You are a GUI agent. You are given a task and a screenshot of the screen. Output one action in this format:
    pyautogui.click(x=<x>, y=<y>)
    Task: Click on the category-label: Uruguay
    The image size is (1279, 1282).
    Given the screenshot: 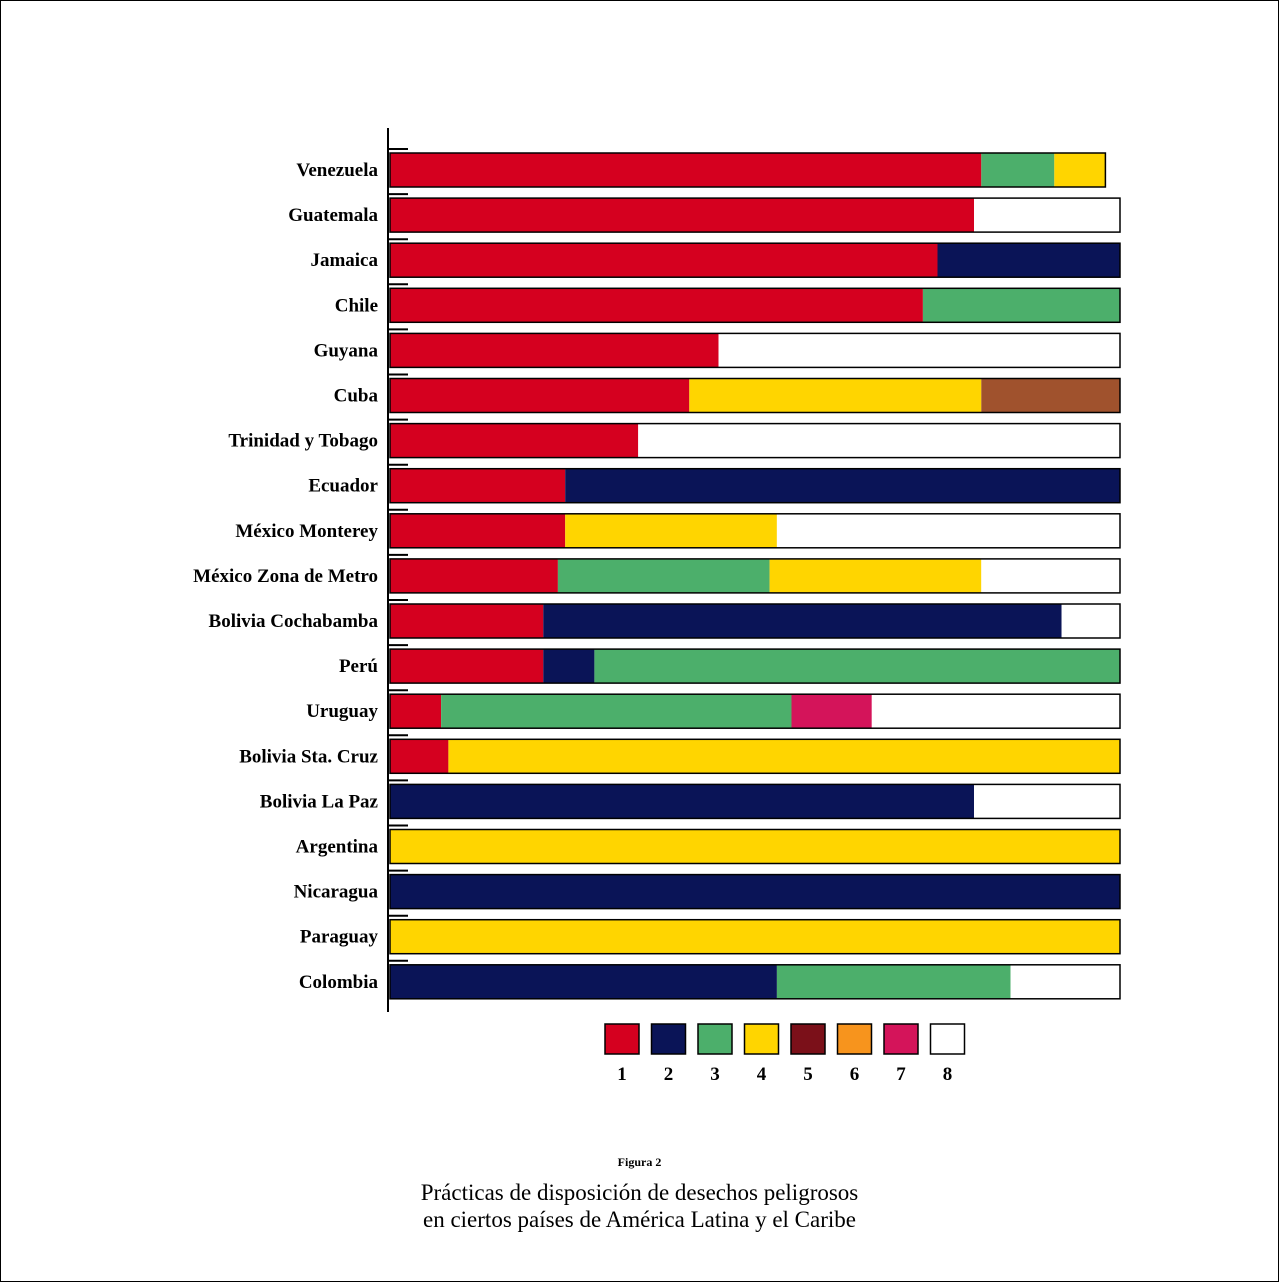 What is the action you would take?
    pyautogui.click(x=342, y=711)
    